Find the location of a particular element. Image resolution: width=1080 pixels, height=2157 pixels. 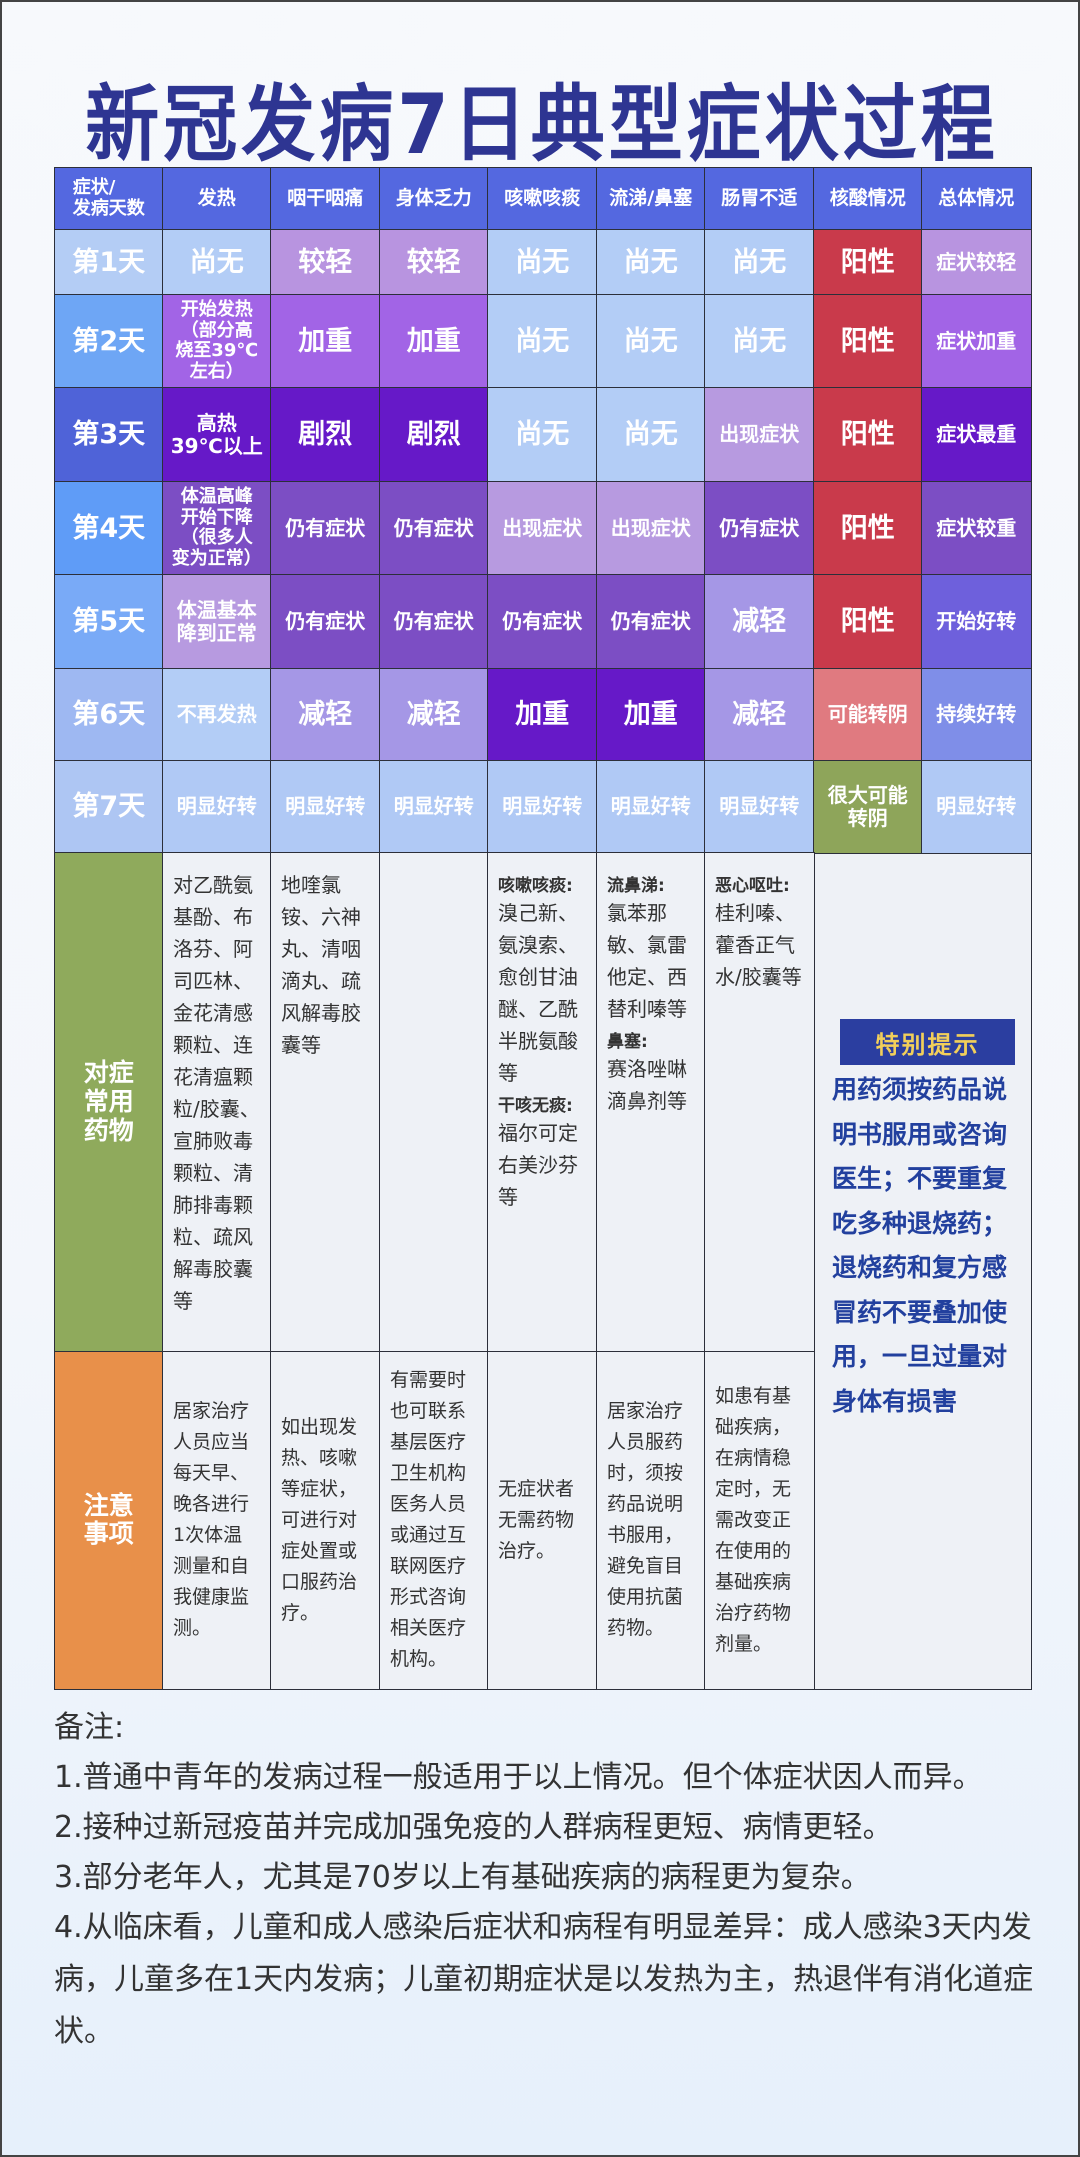

table-cell: 可能转阴 is located at coordinates (868, 715).